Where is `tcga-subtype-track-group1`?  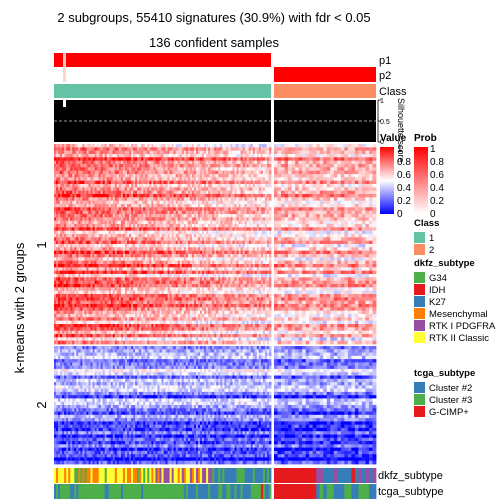 tcga-subtype-track-group1 is located at coordinates (163, 491).